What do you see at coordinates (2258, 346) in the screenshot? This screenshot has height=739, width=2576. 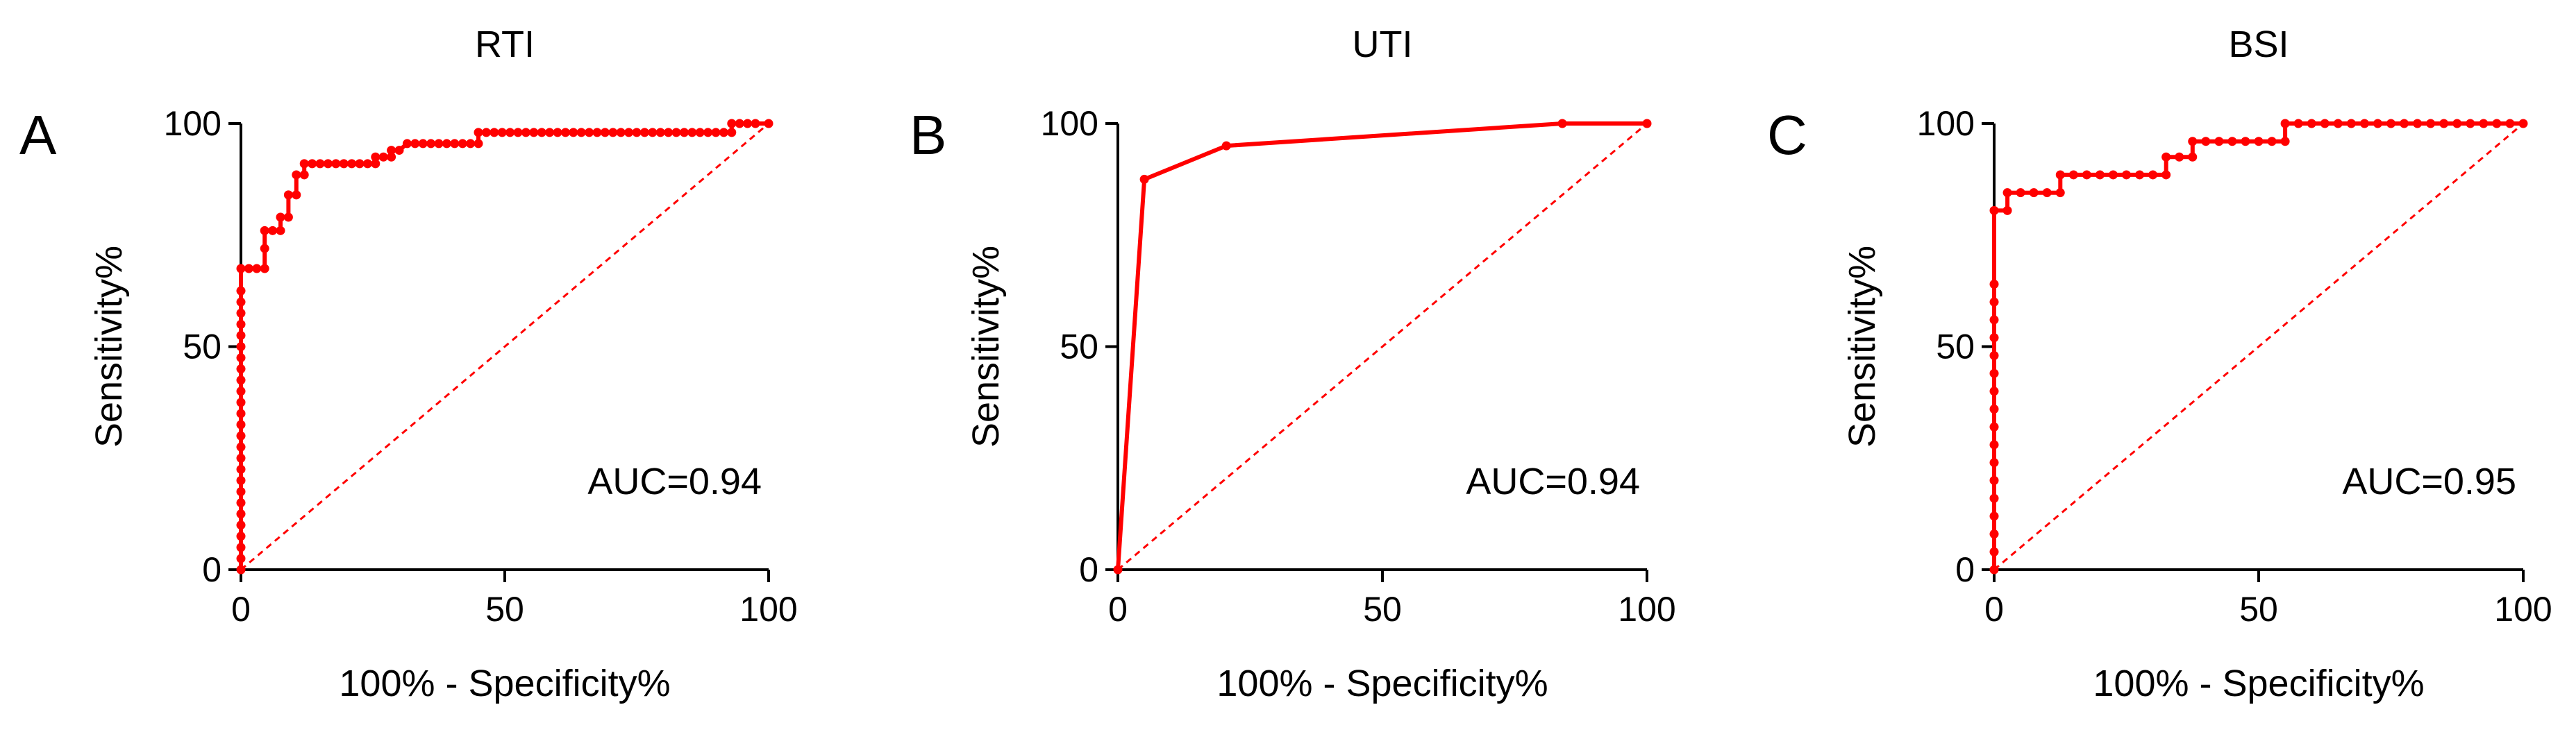 I see `reference-diagonal-line` at bounding box center [2258, 346].